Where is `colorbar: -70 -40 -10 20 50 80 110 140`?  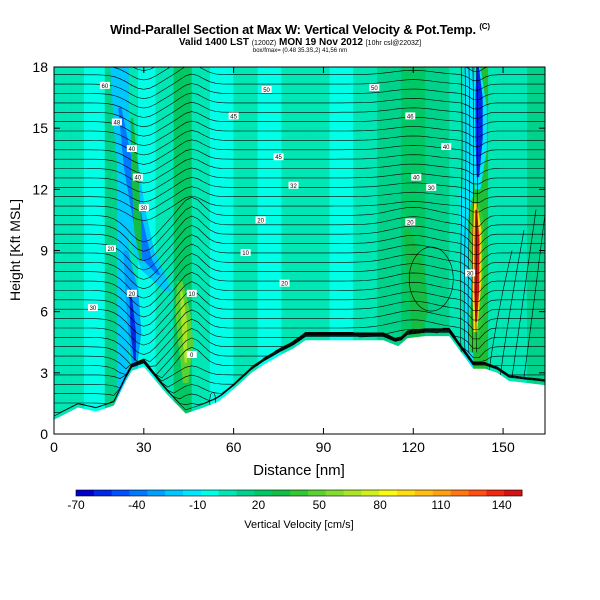 colorbar: -70 -40 -10 20 50 80 110 140 is located at coordinates (295, 500).